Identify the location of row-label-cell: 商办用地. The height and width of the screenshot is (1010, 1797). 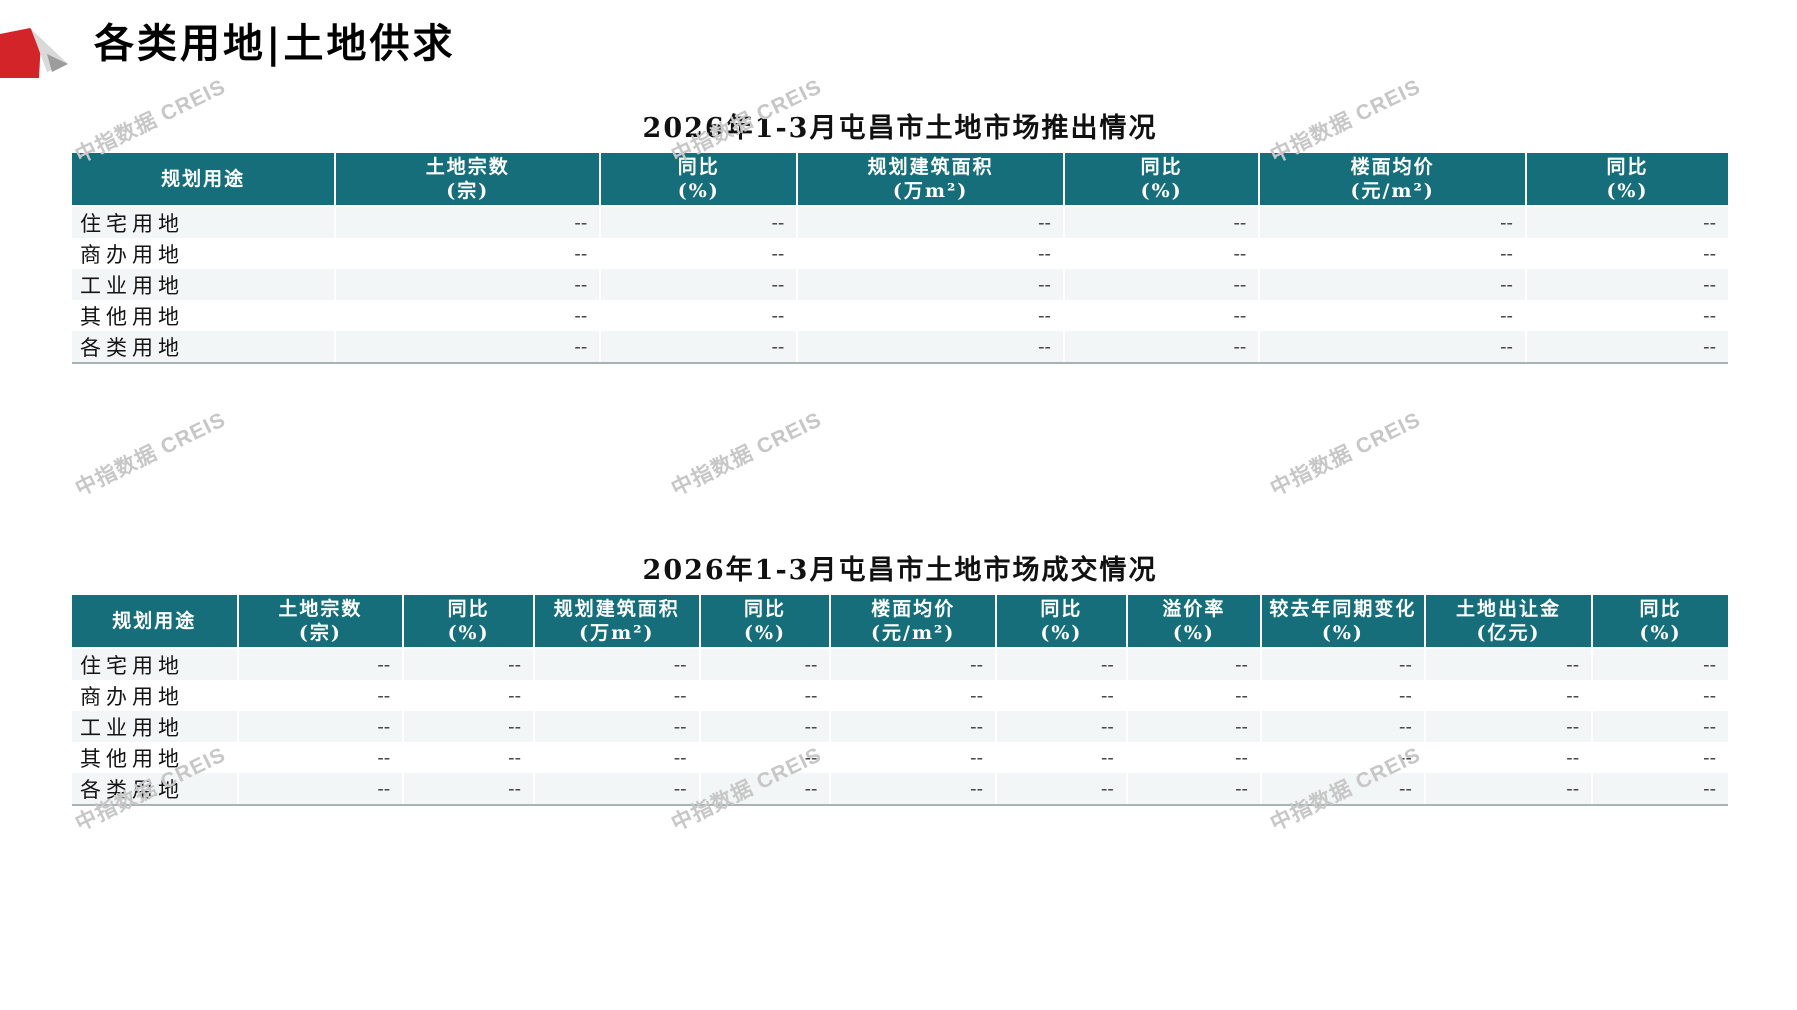
(204, 253).